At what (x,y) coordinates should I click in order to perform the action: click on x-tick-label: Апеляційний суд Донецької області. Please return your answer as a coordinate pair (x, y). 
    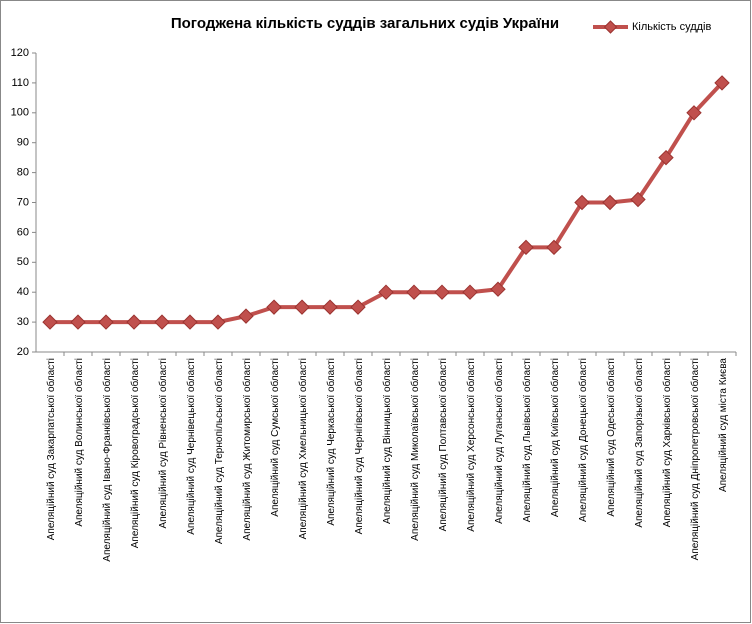
    Looking at the image, I should click on (583, 440).